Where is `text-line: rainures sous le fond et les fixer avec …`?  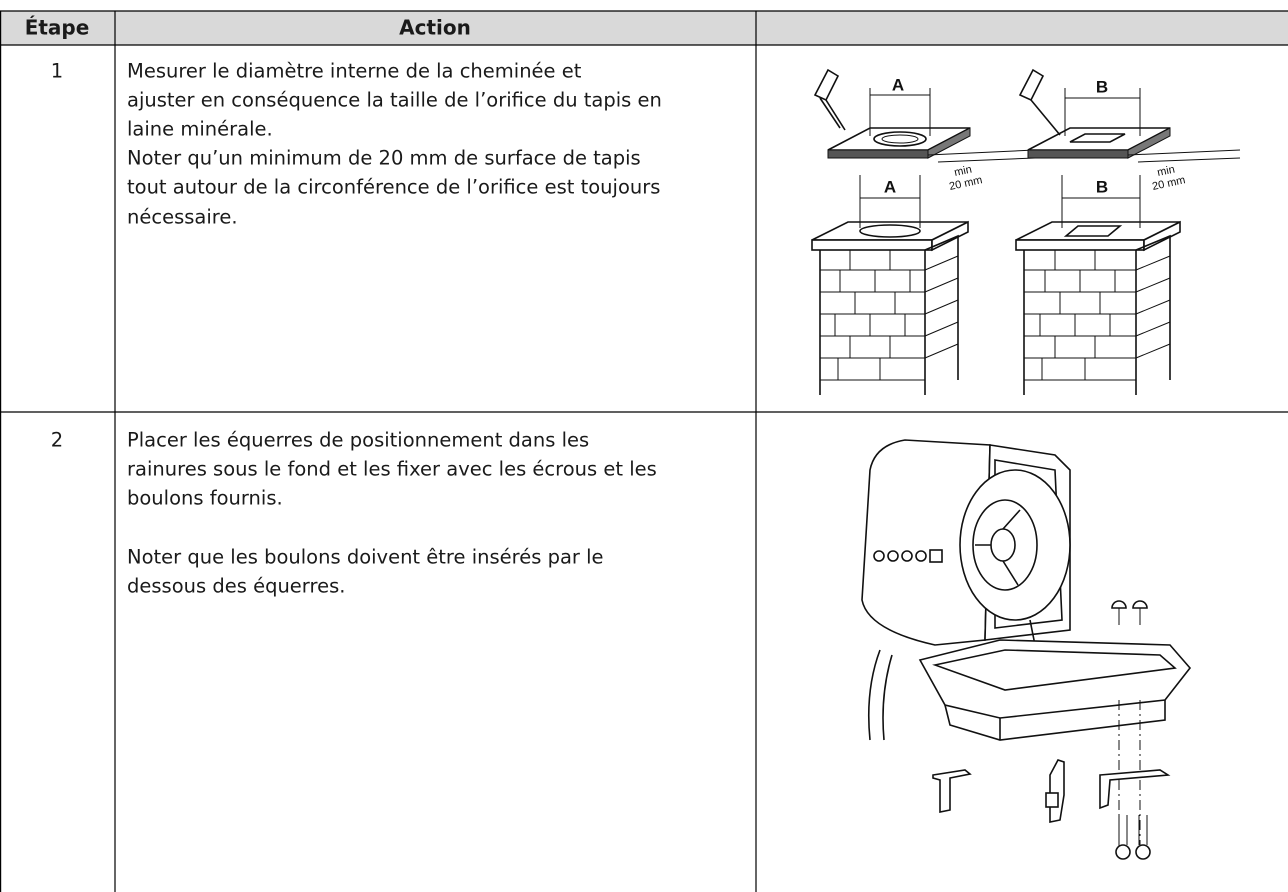
text-line: rainures sous le fond et les fixer avec … is located at coordinates (392, 469).